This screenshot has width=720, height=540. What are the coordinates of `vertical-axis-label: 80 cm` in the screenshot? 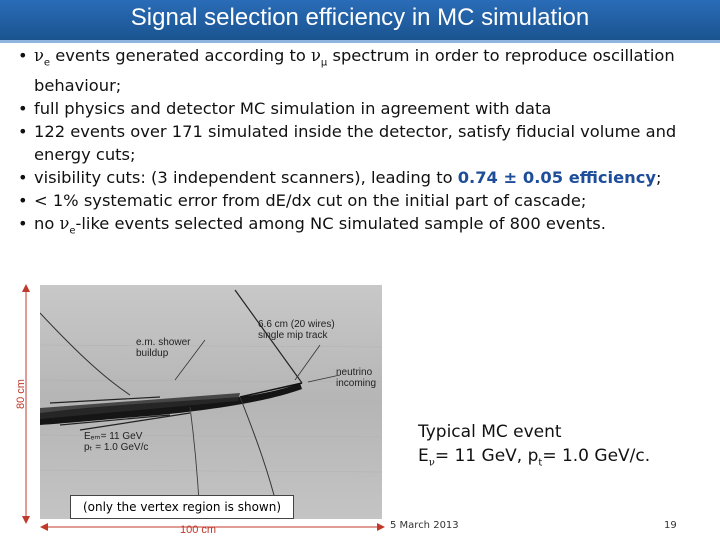 It's located at (20, 394).